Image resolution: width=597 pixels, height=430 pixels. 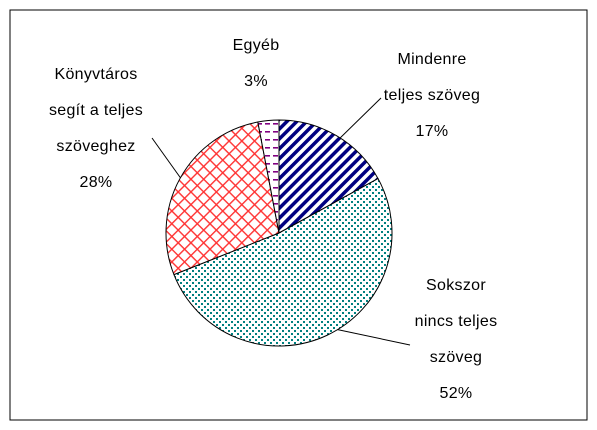 What do you see at coordinates (432, 77) in the screenshot?
I see `category-name: Mindenre teljes szöveg` at bounding box center [432, 77].